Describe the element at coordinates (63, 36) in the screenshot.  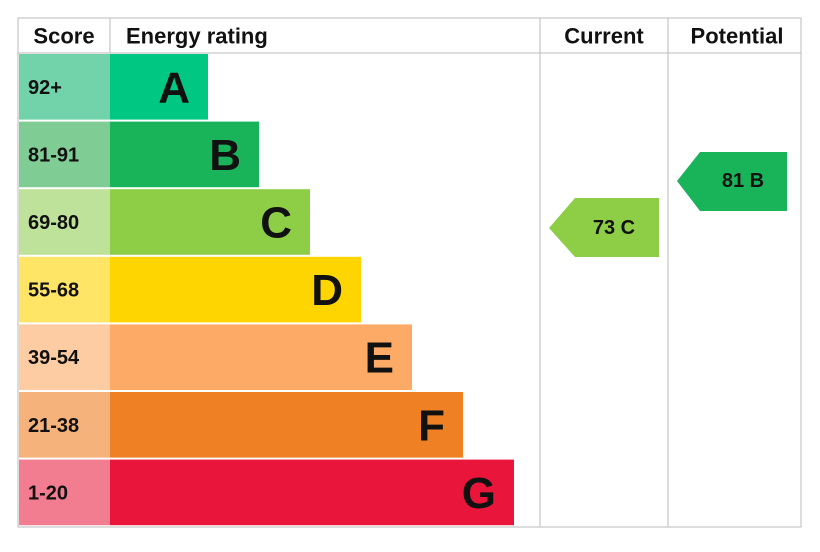
I see `header-score: Score` at that location.